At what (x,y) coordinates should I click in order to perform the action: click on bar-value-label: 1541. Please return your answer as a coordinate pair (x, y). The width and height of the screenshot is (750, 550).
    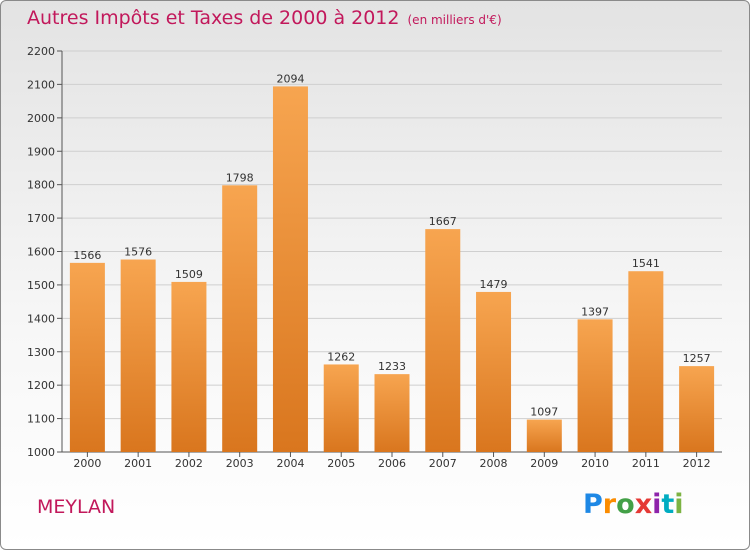
    Looking at the image, I should click on (646, 263).